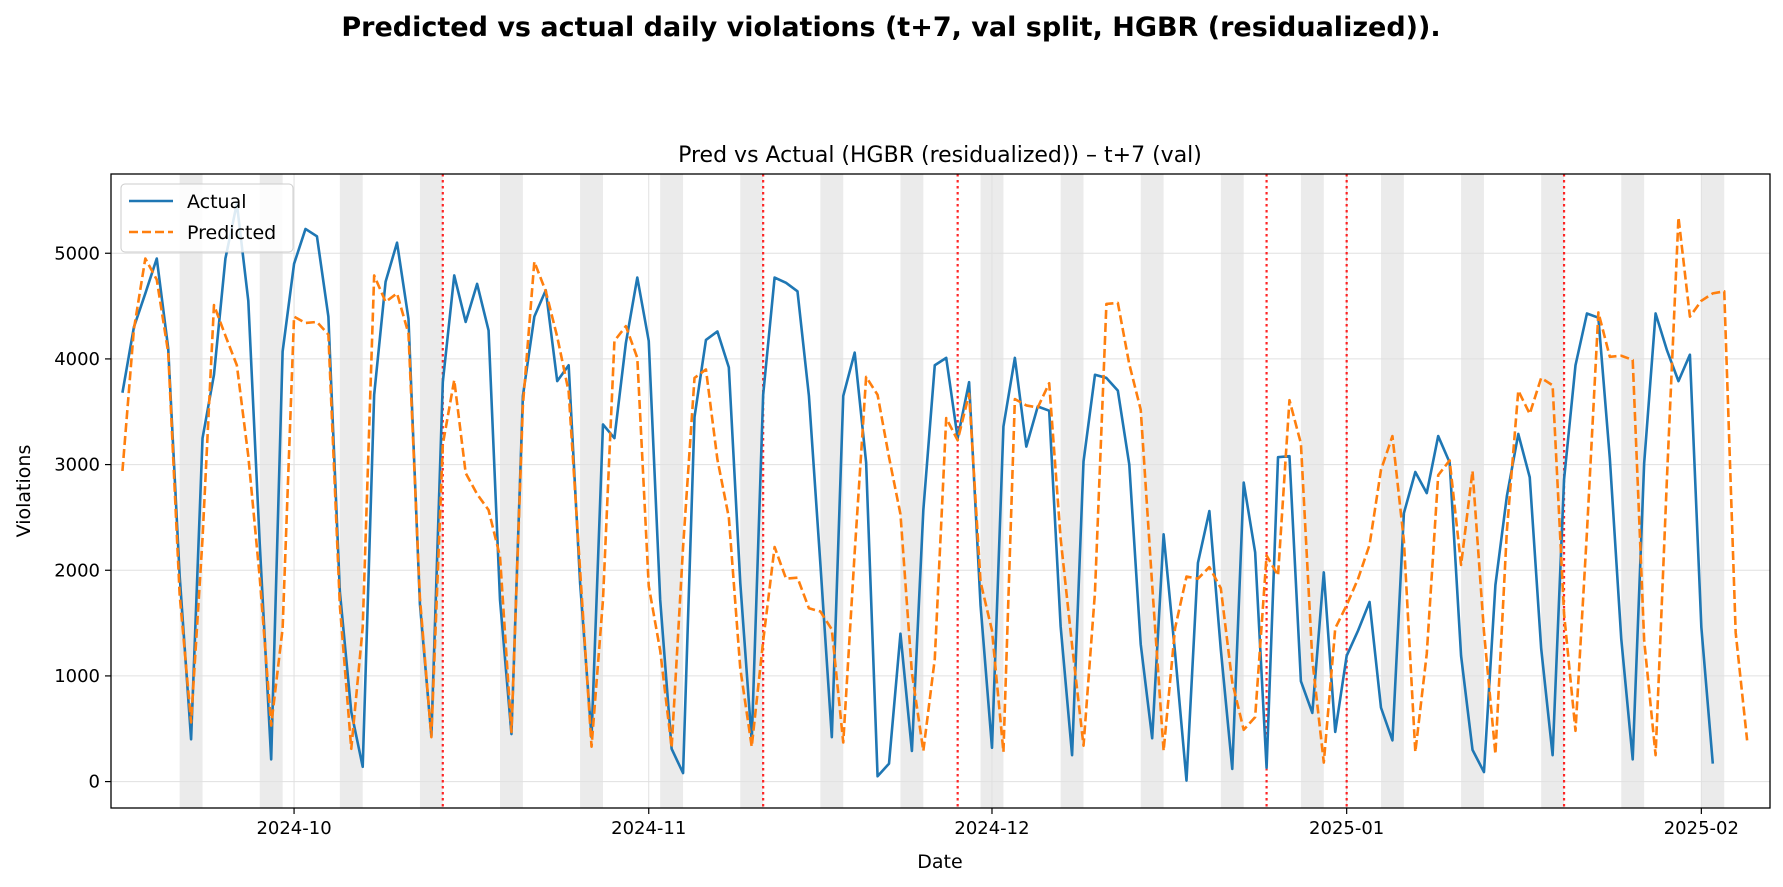  Describe the element at coordinates (207, 218) in the screenshot. I see `legend: Actual Predicted` at that location.